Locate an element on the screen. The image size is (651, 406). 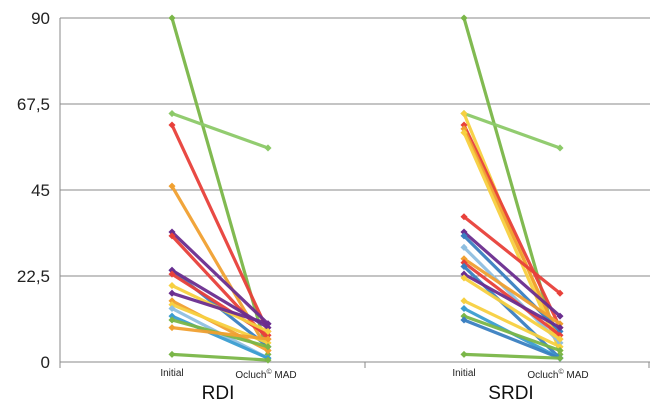
y-tick-label: 90 is located at coordinates (40, 18).